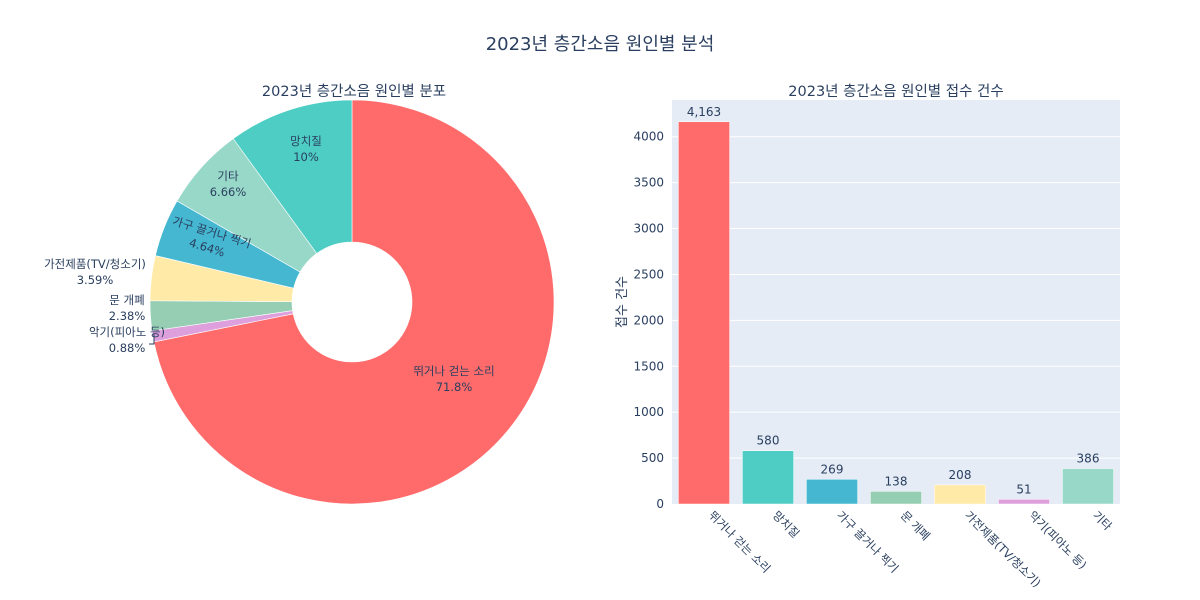  I want to click on pie-slice-name: 문 개폐, so click(126, 300).